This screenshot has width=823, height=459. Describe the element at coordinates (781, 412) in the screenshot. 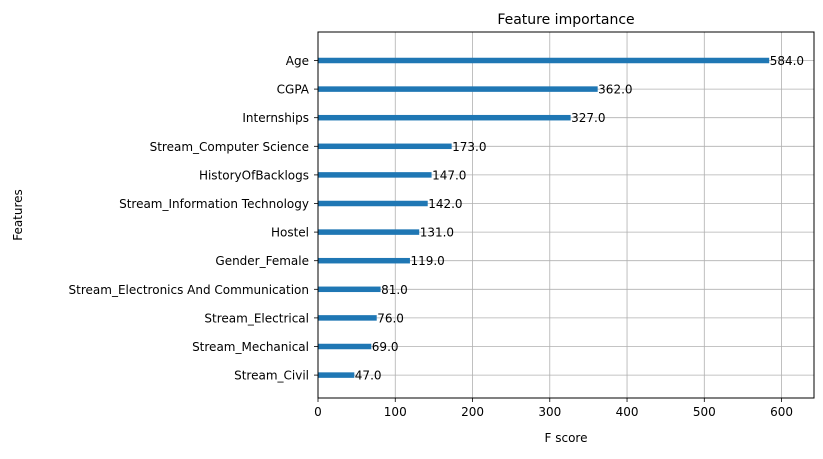

I see `x-tick-label: 600` at that location.